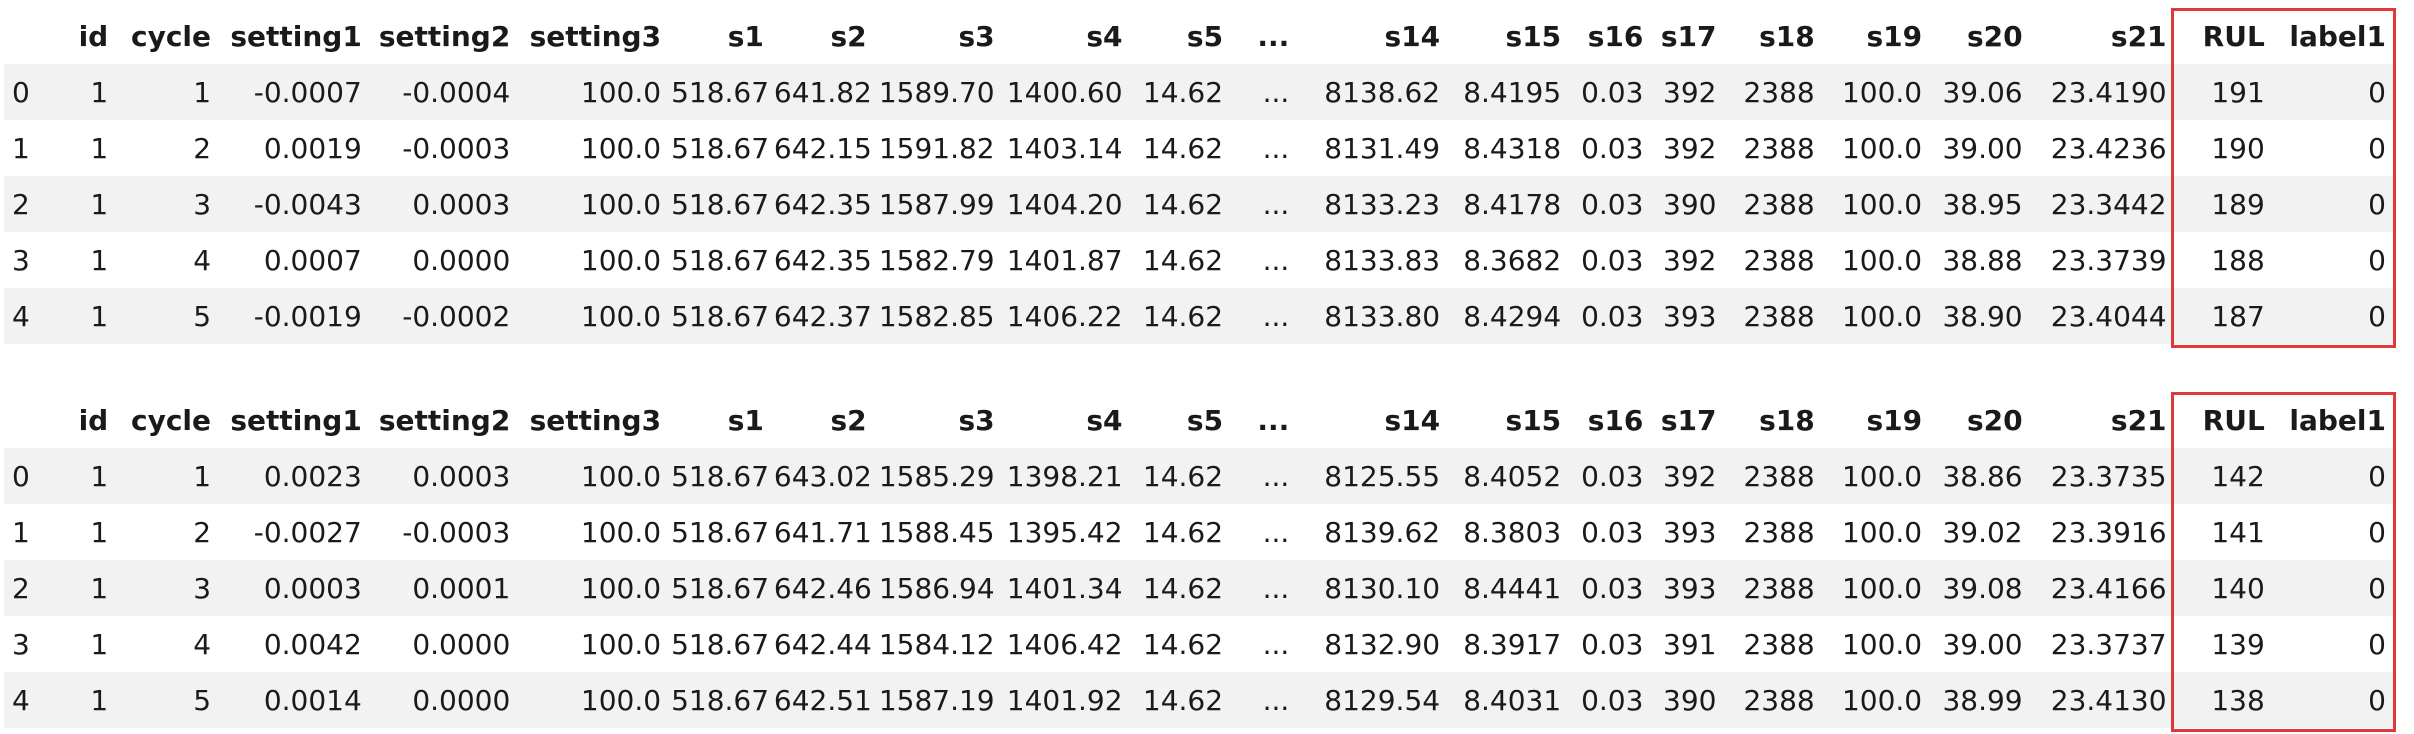 This screenshot has height=734, width=2414. Describe the element at coordinates (936, 588) in the screenshot. I see `cell-s3: 1586.94` at that location.